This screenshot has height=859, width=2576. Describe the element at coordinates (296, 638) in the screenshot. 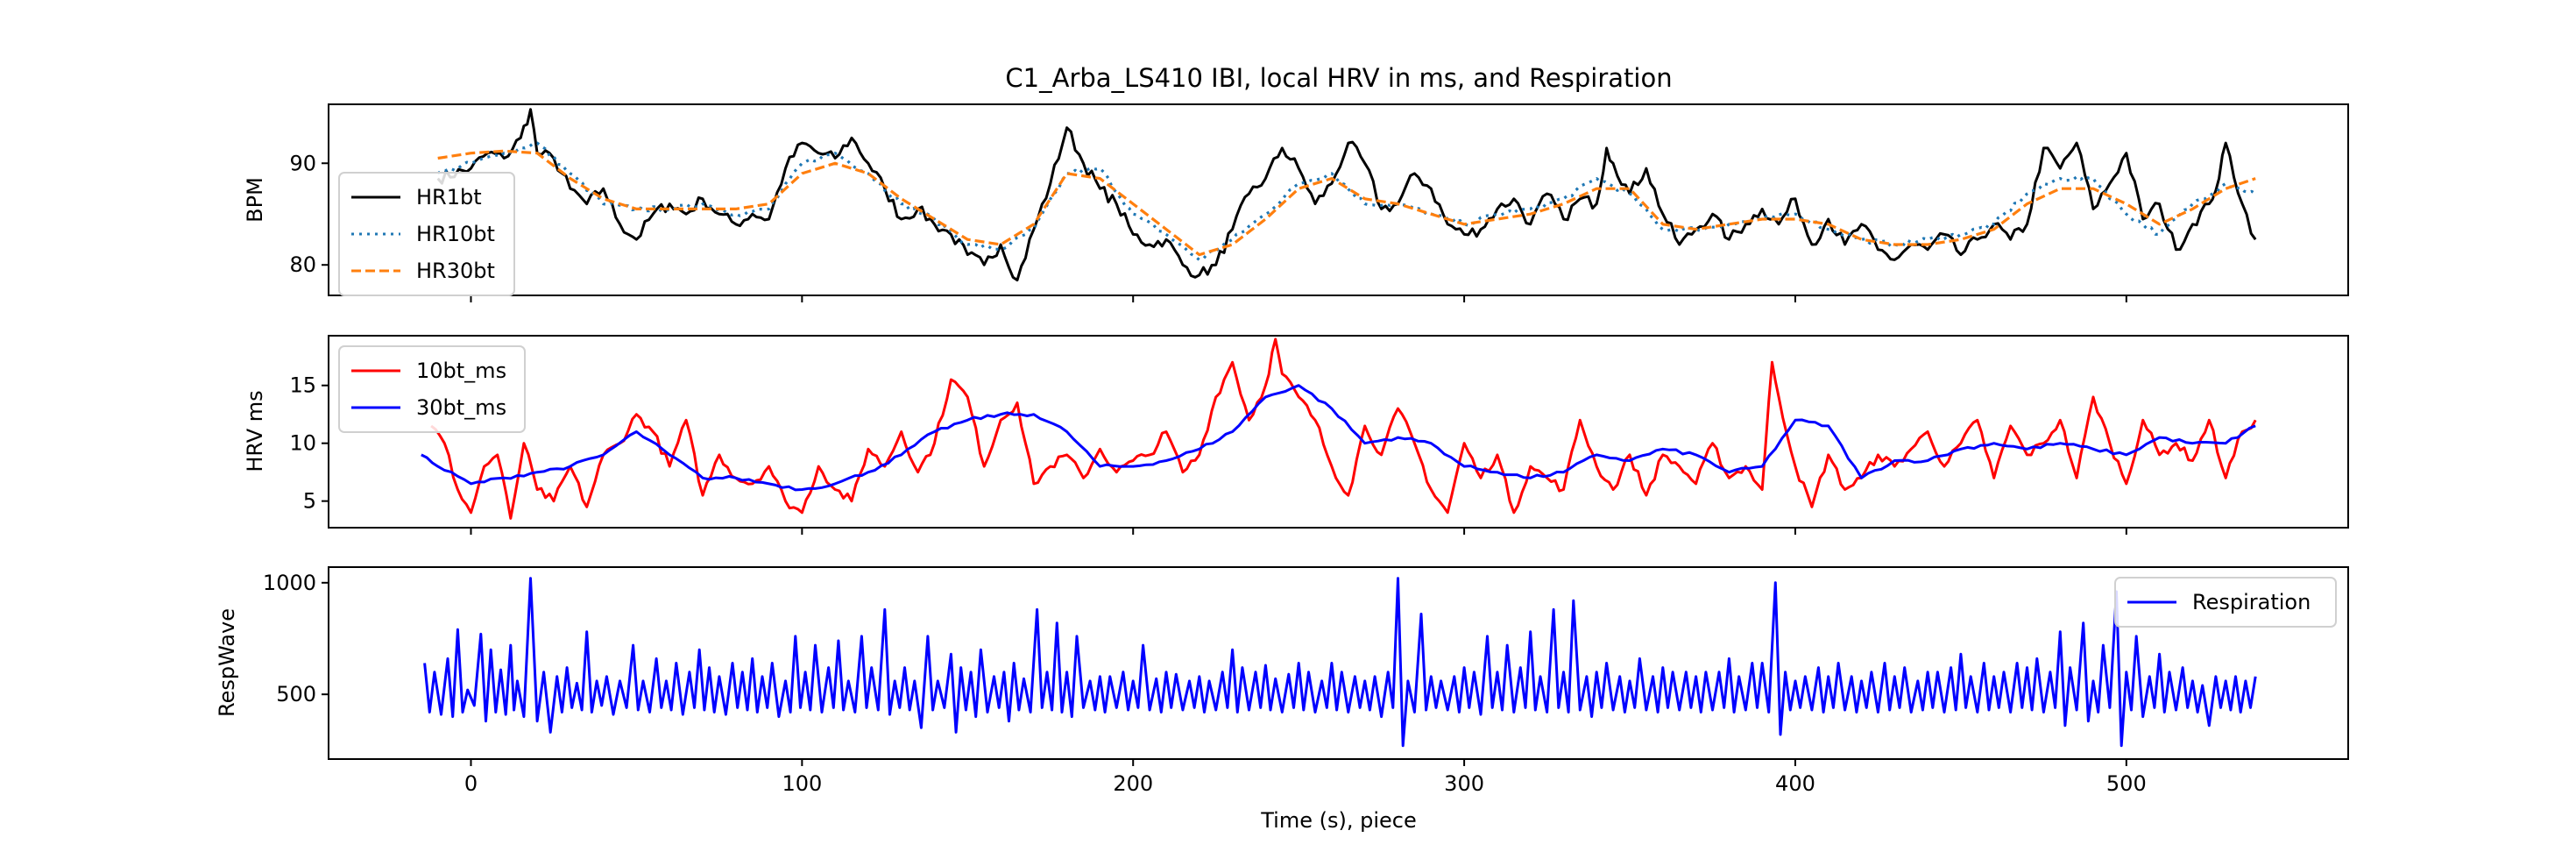

I see `respiration-y-ticks: 500 1000` at that location.